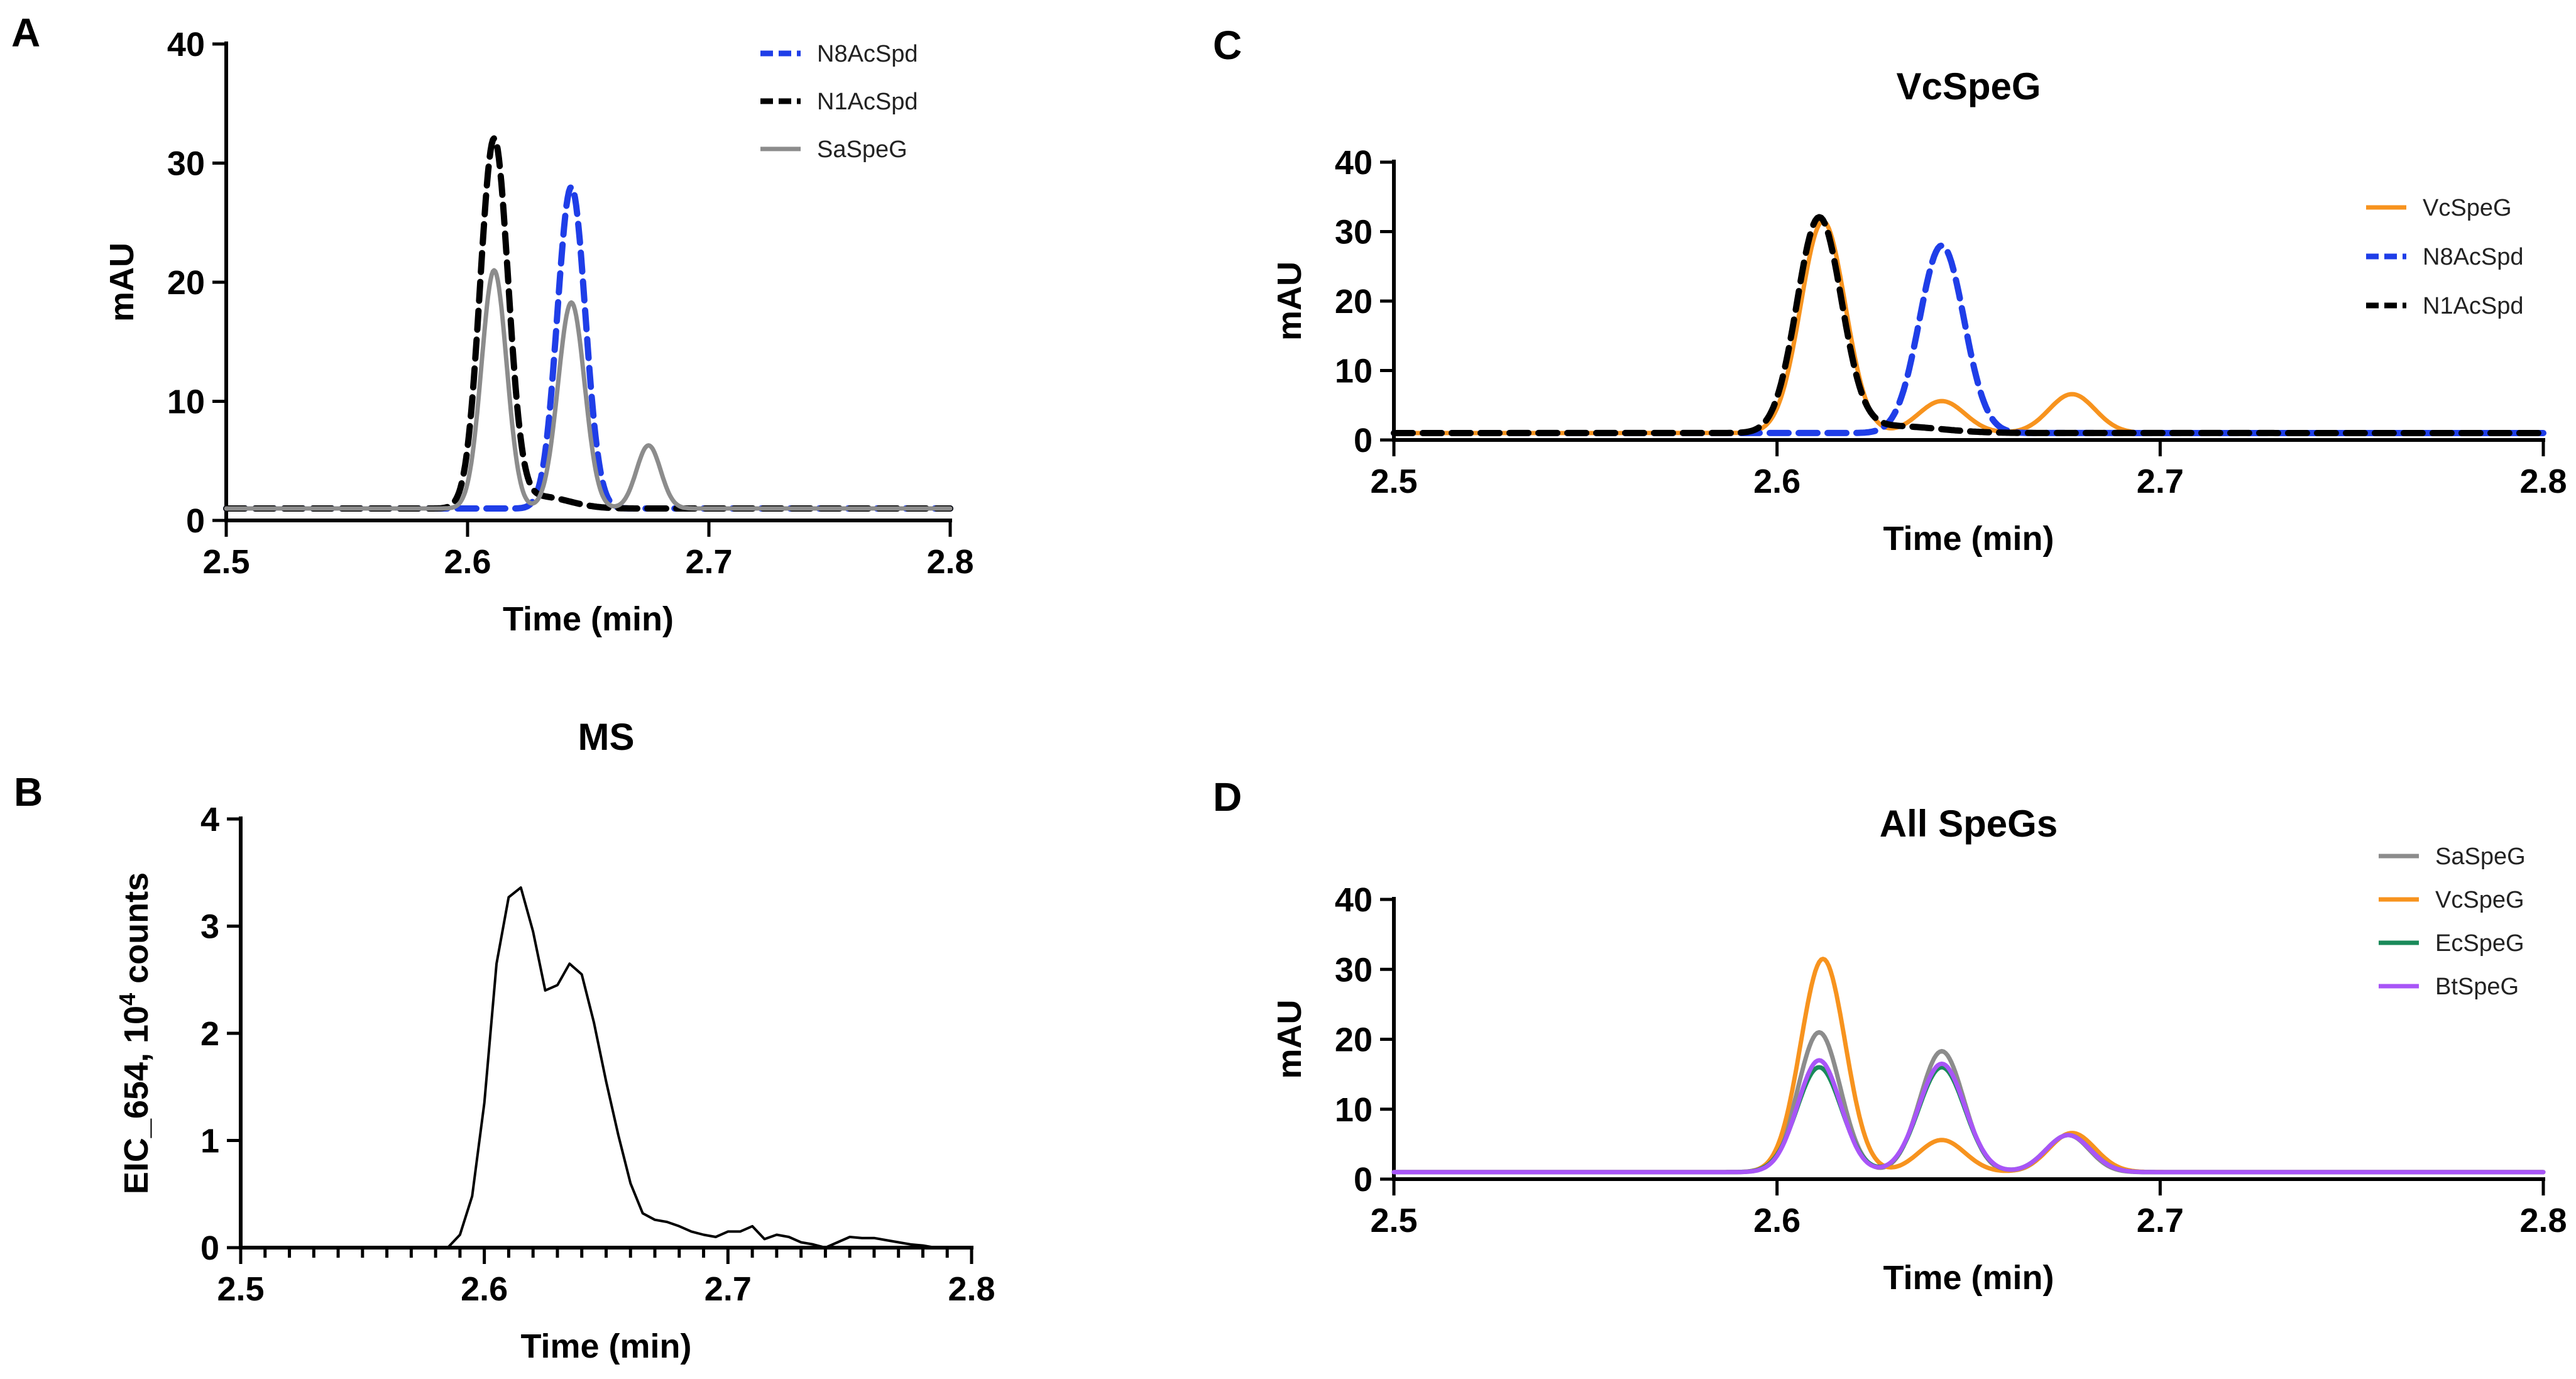  I want to click on legend: VcSpeG N8AcSpd N1AcSpd, so click(2445, 257).